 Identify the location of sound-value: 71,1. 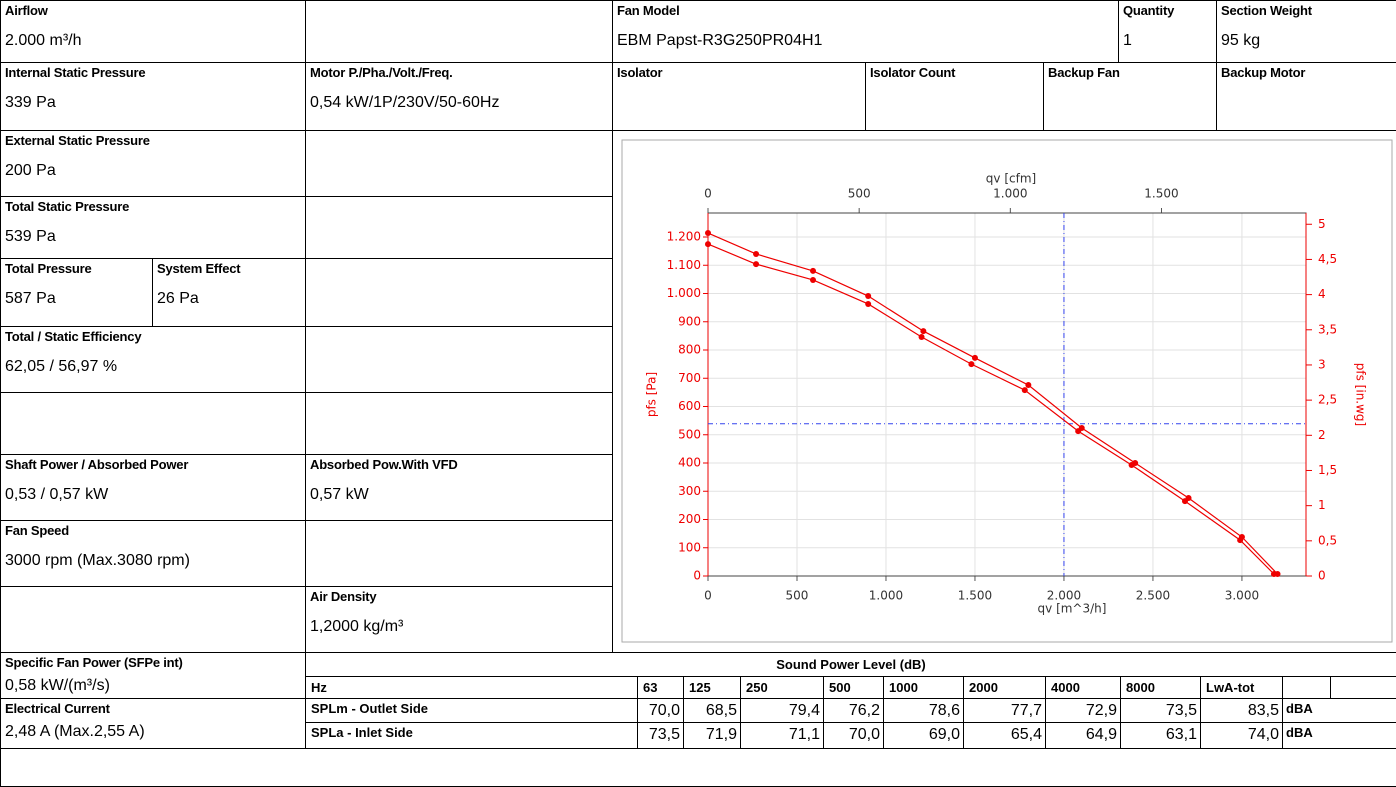
(804, 734).